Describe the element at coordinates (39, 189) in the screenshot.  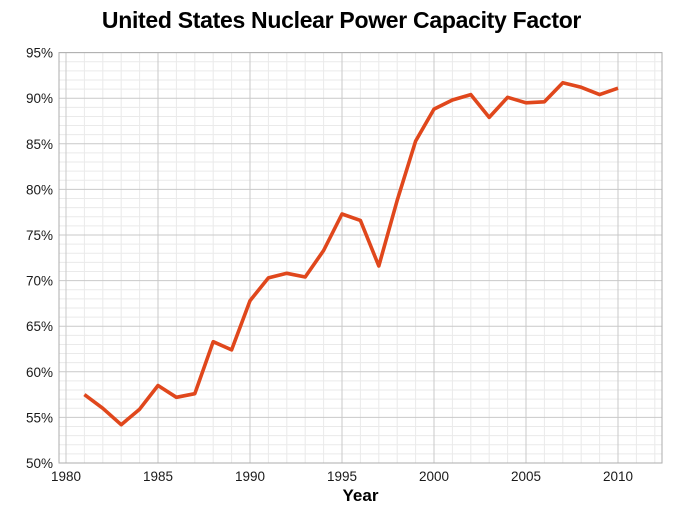
I see `y-tick-label: 80%` at that location.